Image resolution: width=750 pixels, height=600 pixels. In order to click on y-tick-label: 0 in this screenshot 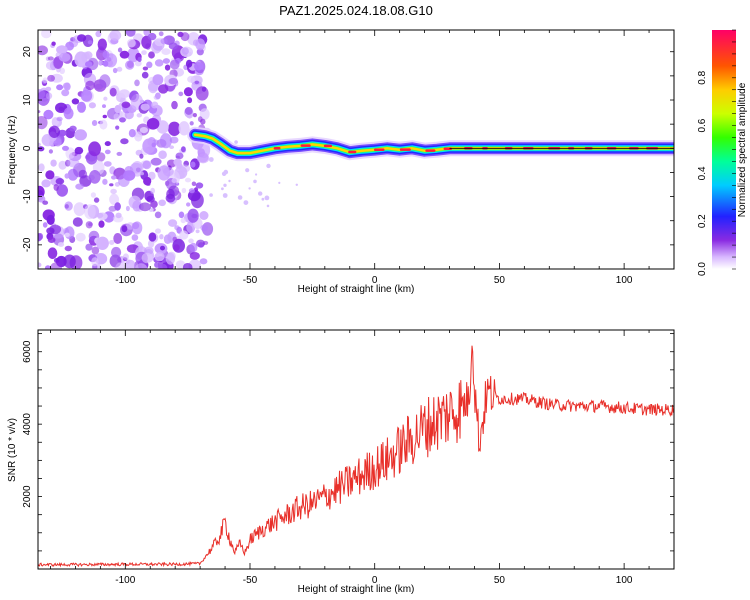, I will do `click(27, 148)`.